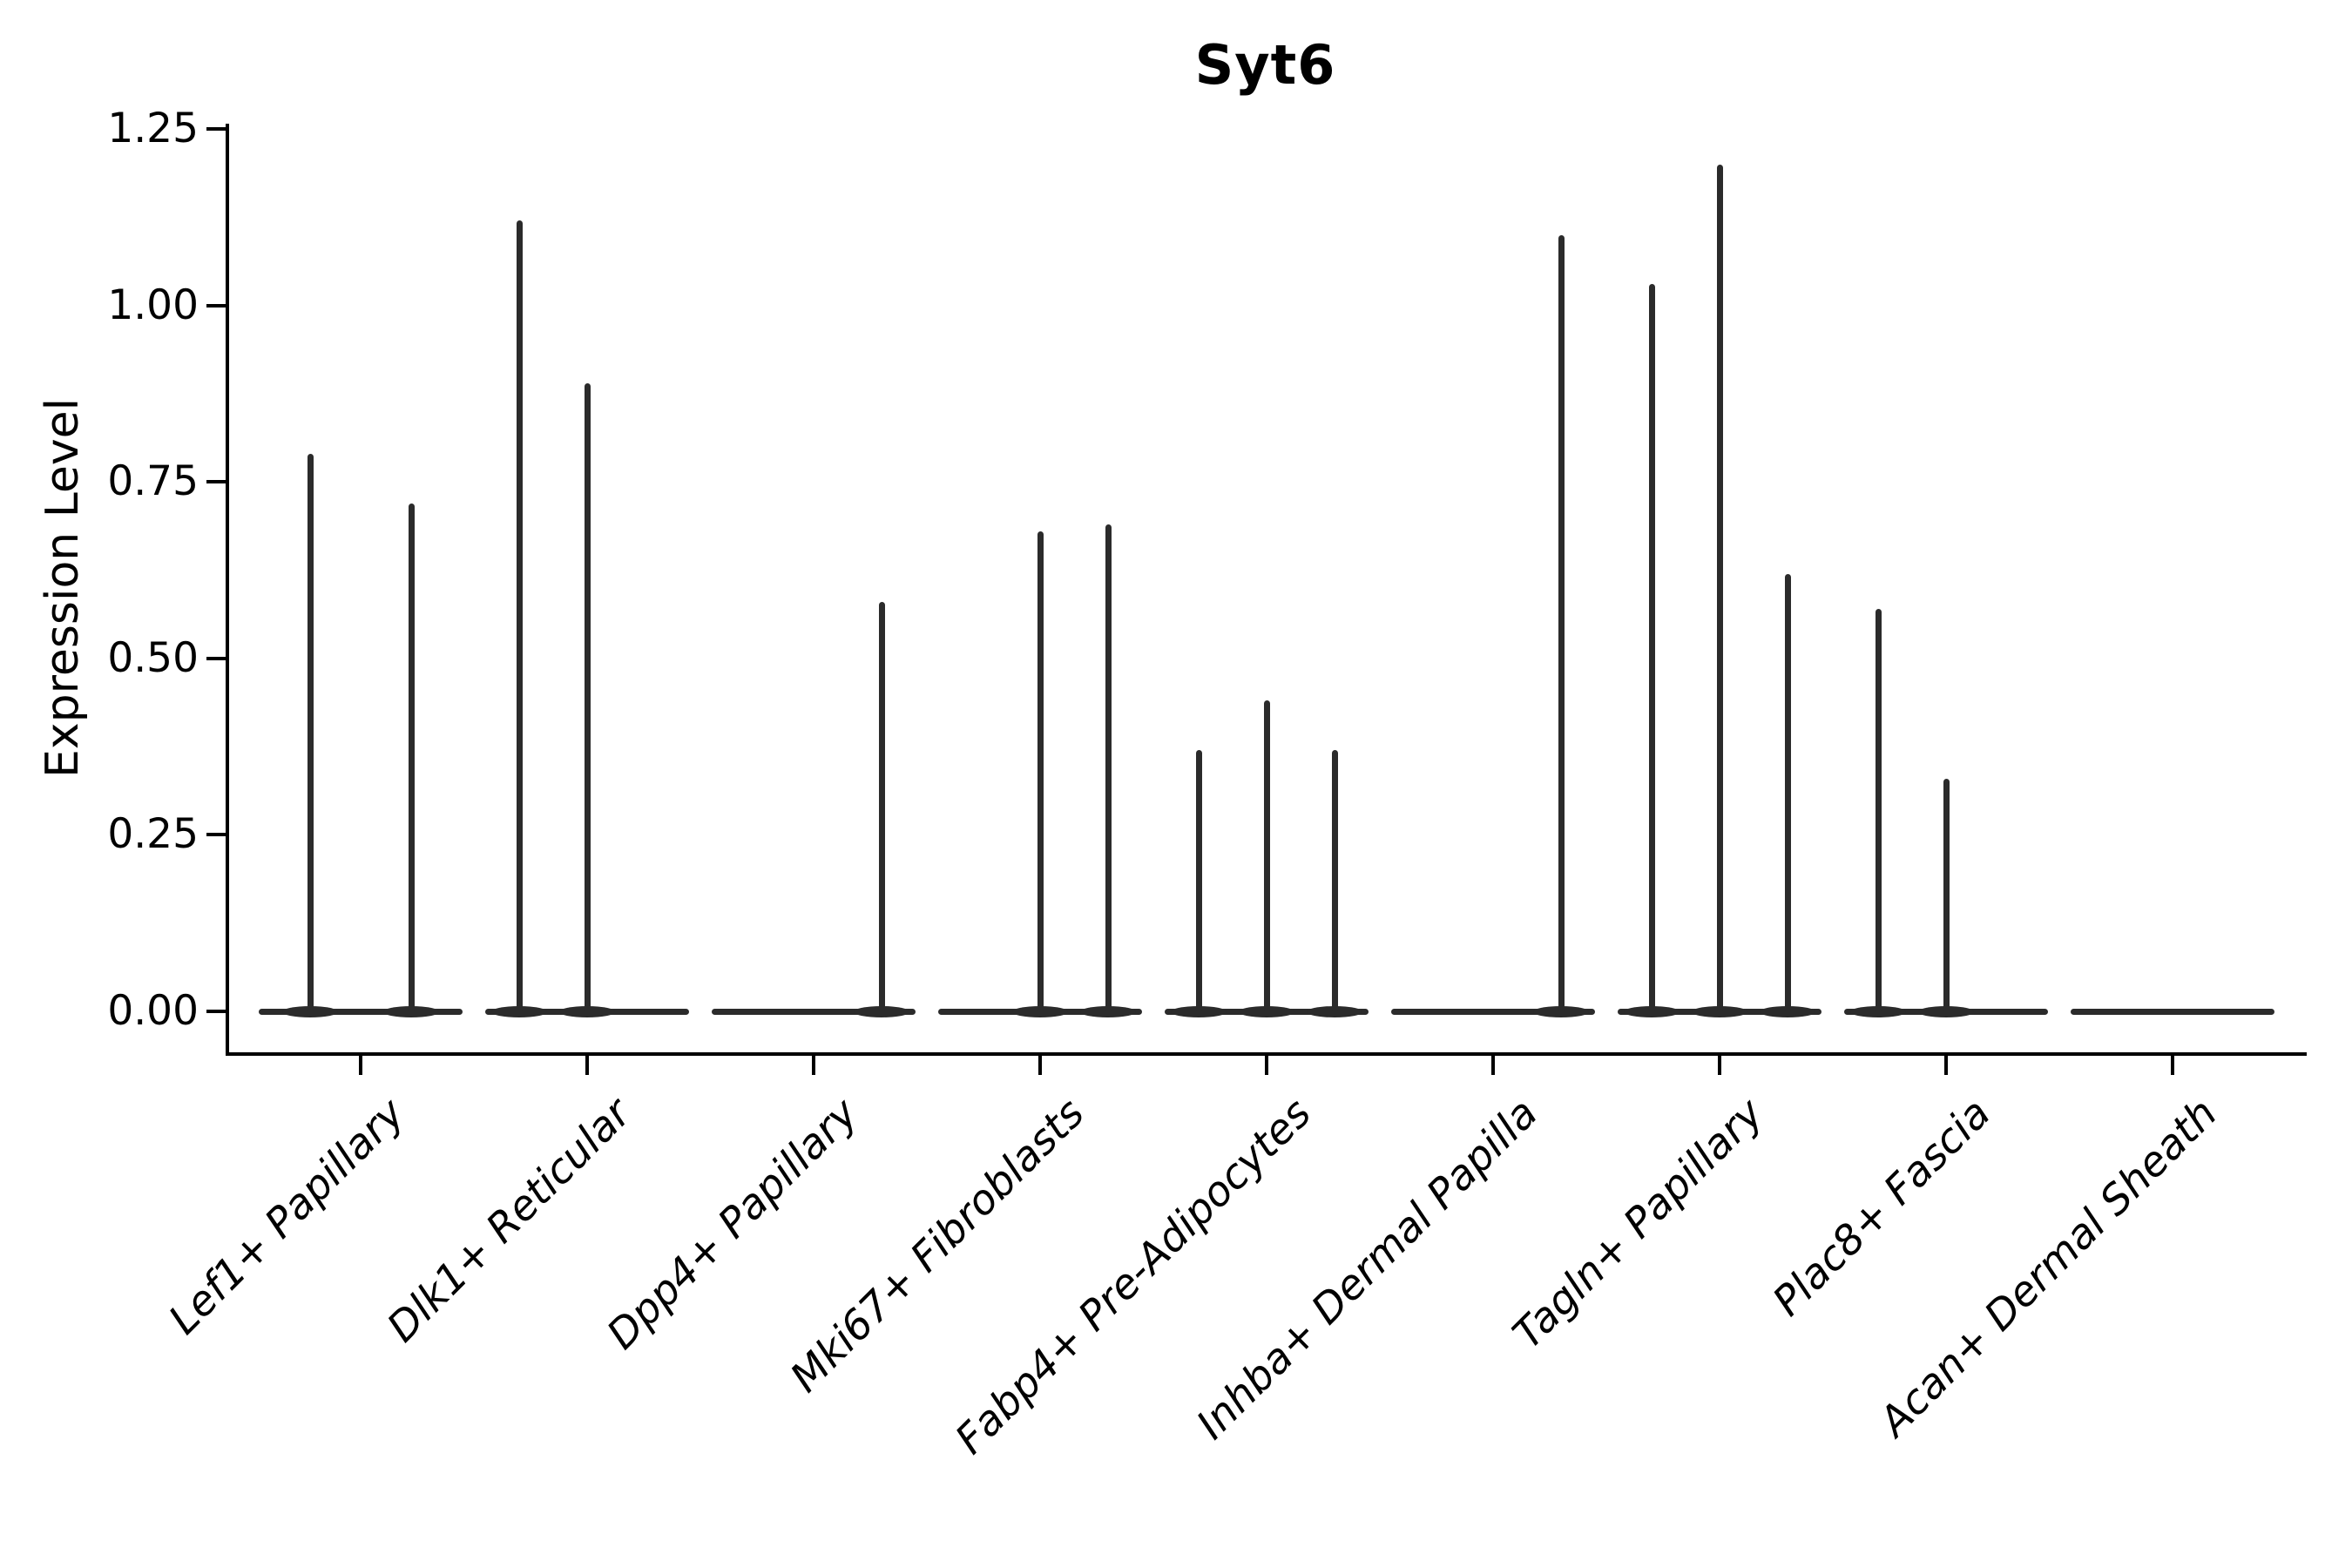  Describe the element at coordinates (1265, 65) in the screenshot. I see `chart-title: Syt6` at that location.